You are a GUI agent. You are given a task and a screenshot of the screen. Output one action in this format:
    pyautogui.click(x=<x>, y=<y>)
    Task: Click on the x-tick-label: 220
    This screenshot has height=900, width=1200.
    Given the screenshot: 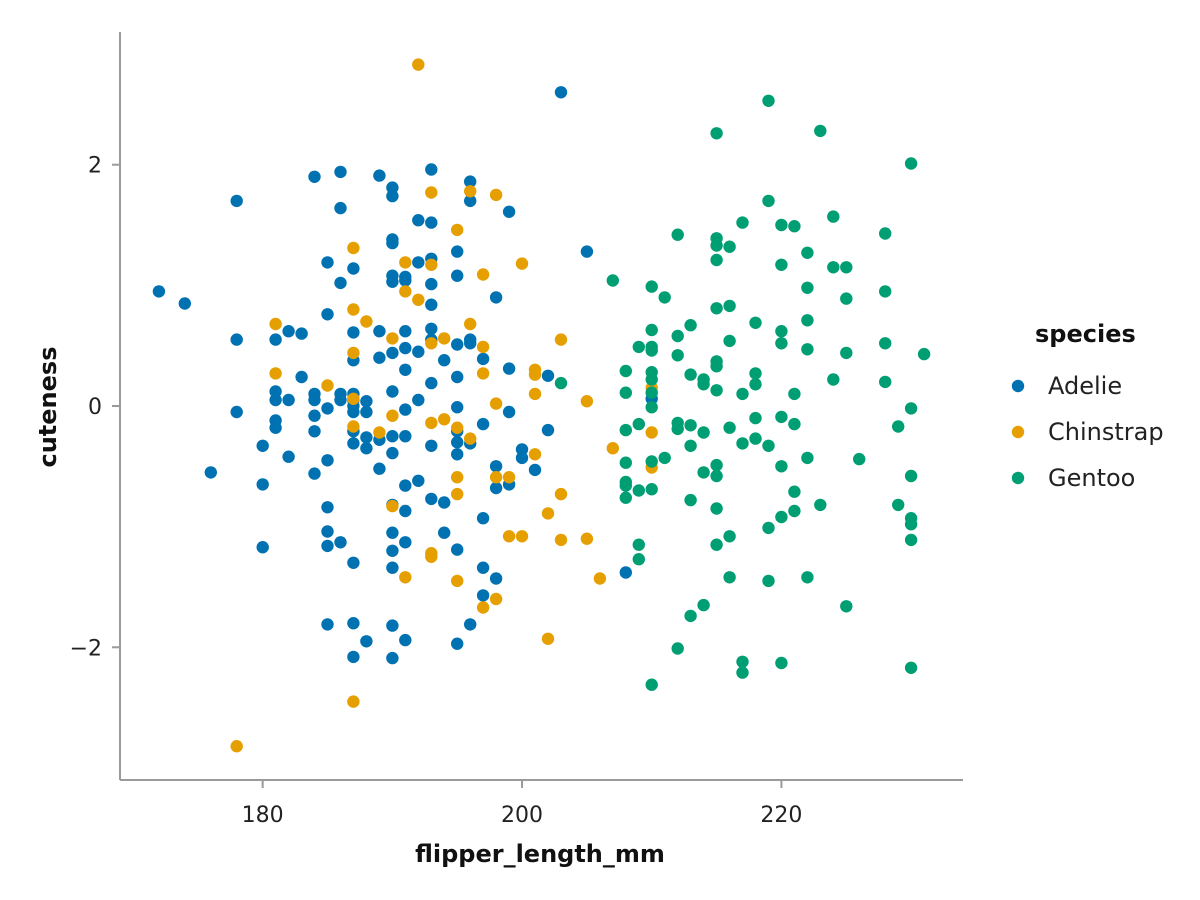 What is the action you would take?
    pyautogui.click(x=781, y=815)
    